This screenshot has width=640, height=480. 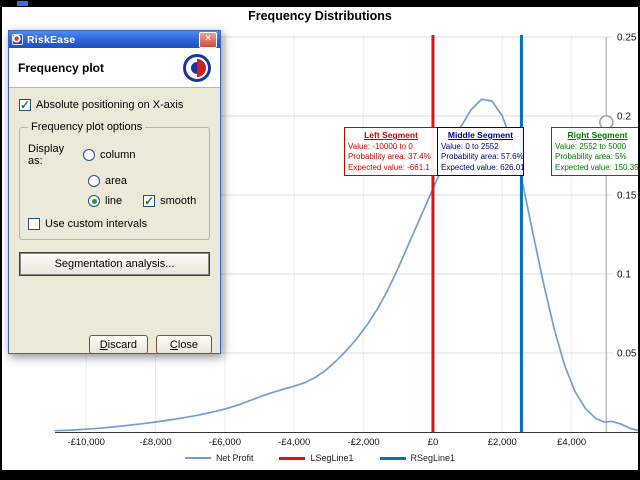 I want to click on riskease-logo-icon, so click(x=197, y=67).